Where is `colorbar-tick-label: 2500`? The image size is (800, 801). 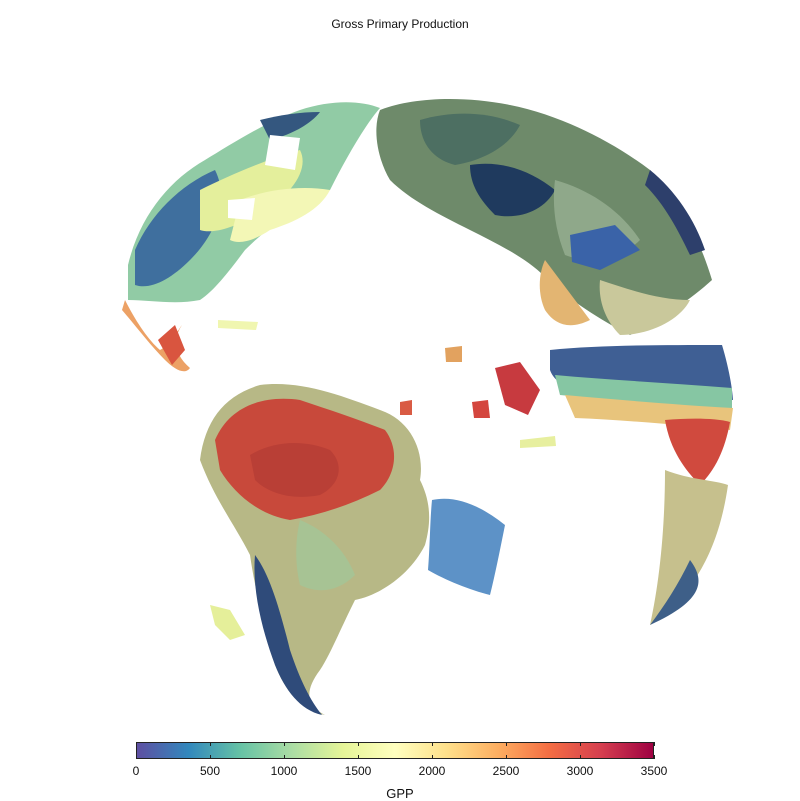 colorbar-tick-label: 2500 is located at coordinates (506, 771).